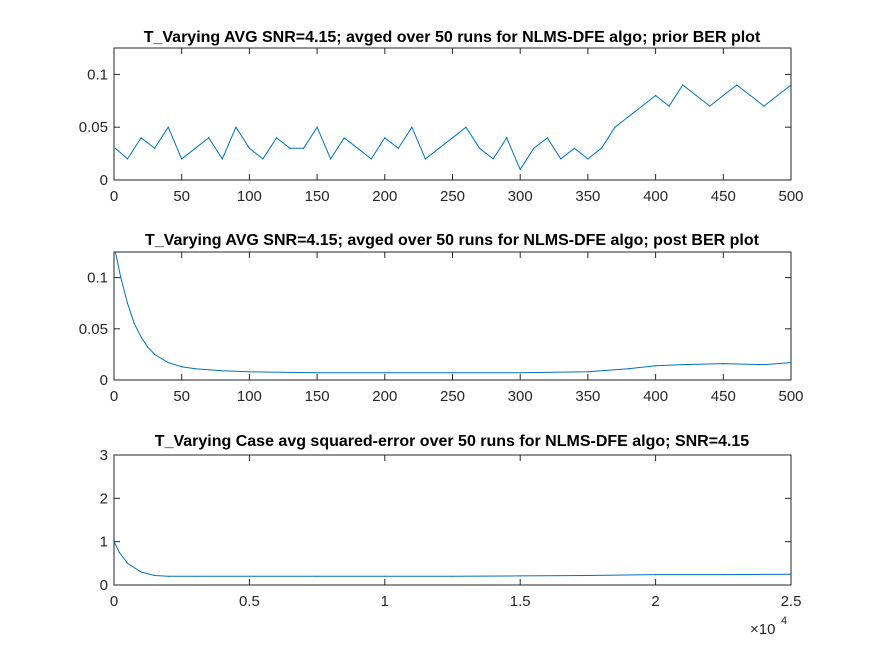  I want to click on prior-ber-x-tick-label: 400, so click(655, 196).